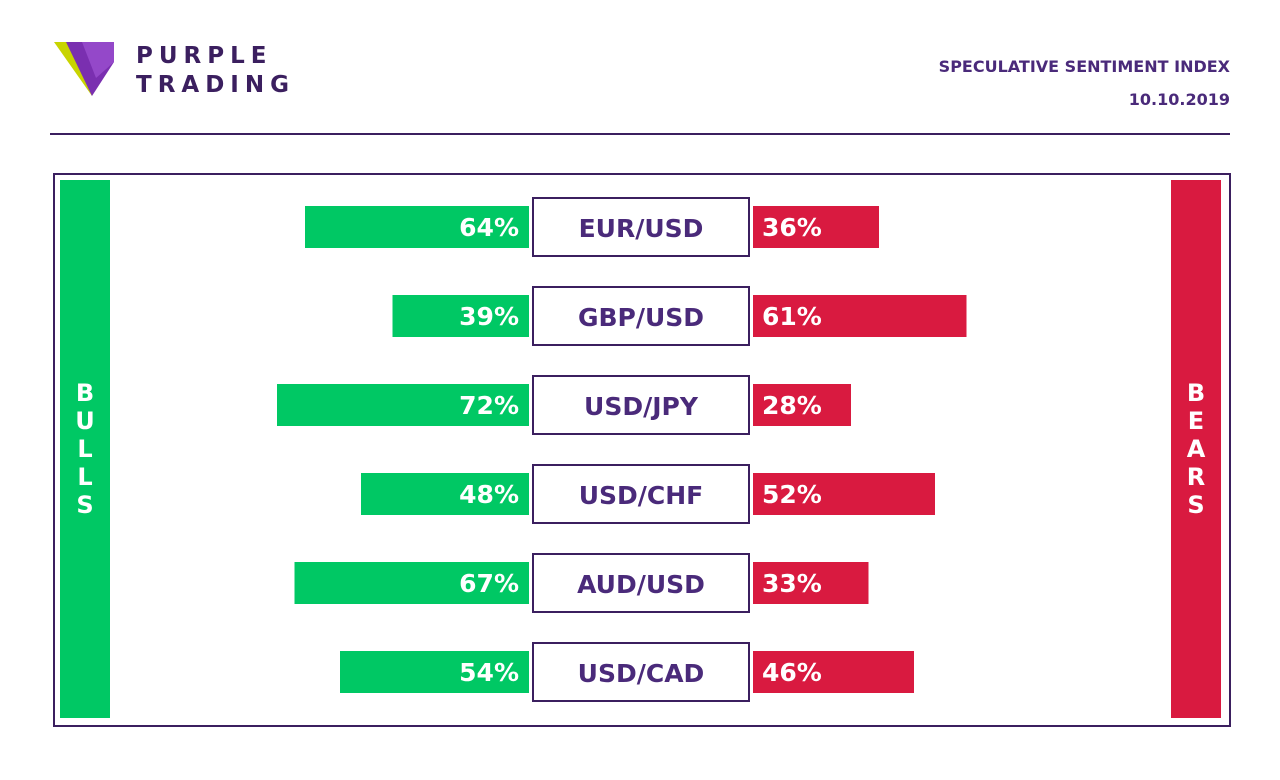 The height and width of the screenshot is (780, 1280). What do you see at coordinates (489, 227) in the screenshot?
I see `bulls-value-eur-usd: 64%` at bounding box center [489, 227].